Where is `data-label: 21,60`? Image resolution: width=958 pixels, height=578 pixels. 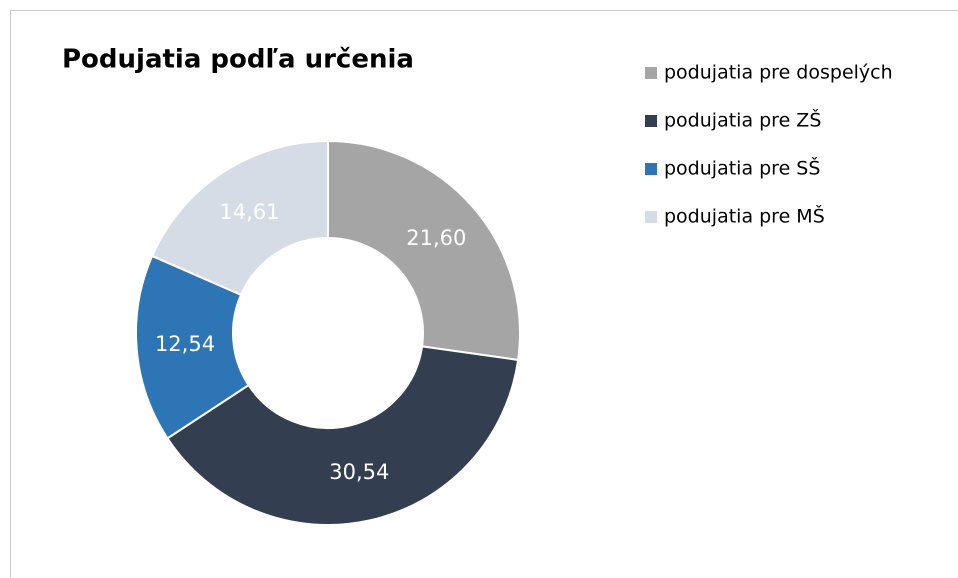 data-label: 21,60 is located at coordinates (436, 238).